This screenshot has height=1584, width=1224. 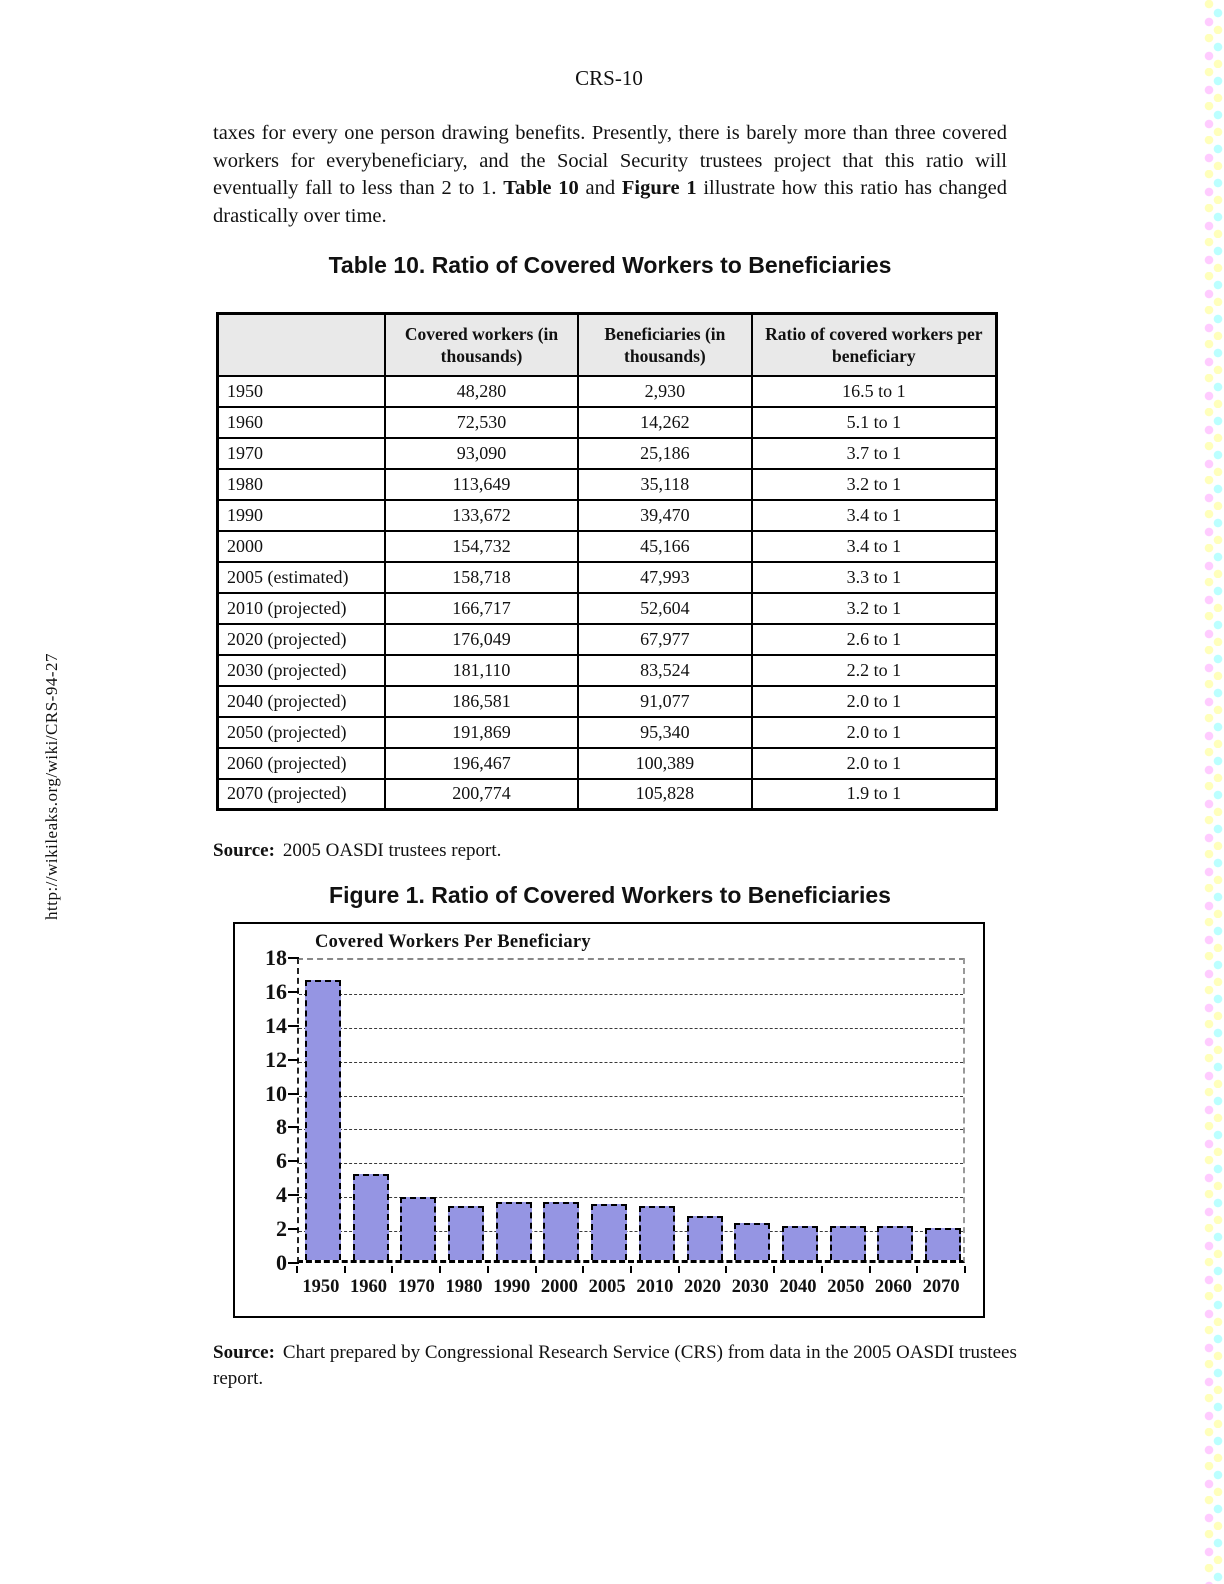 What do you see at coordinates (541, 188) in the screenshot?
I see `bold-run: Table 10` at bounding box center [541, 188].